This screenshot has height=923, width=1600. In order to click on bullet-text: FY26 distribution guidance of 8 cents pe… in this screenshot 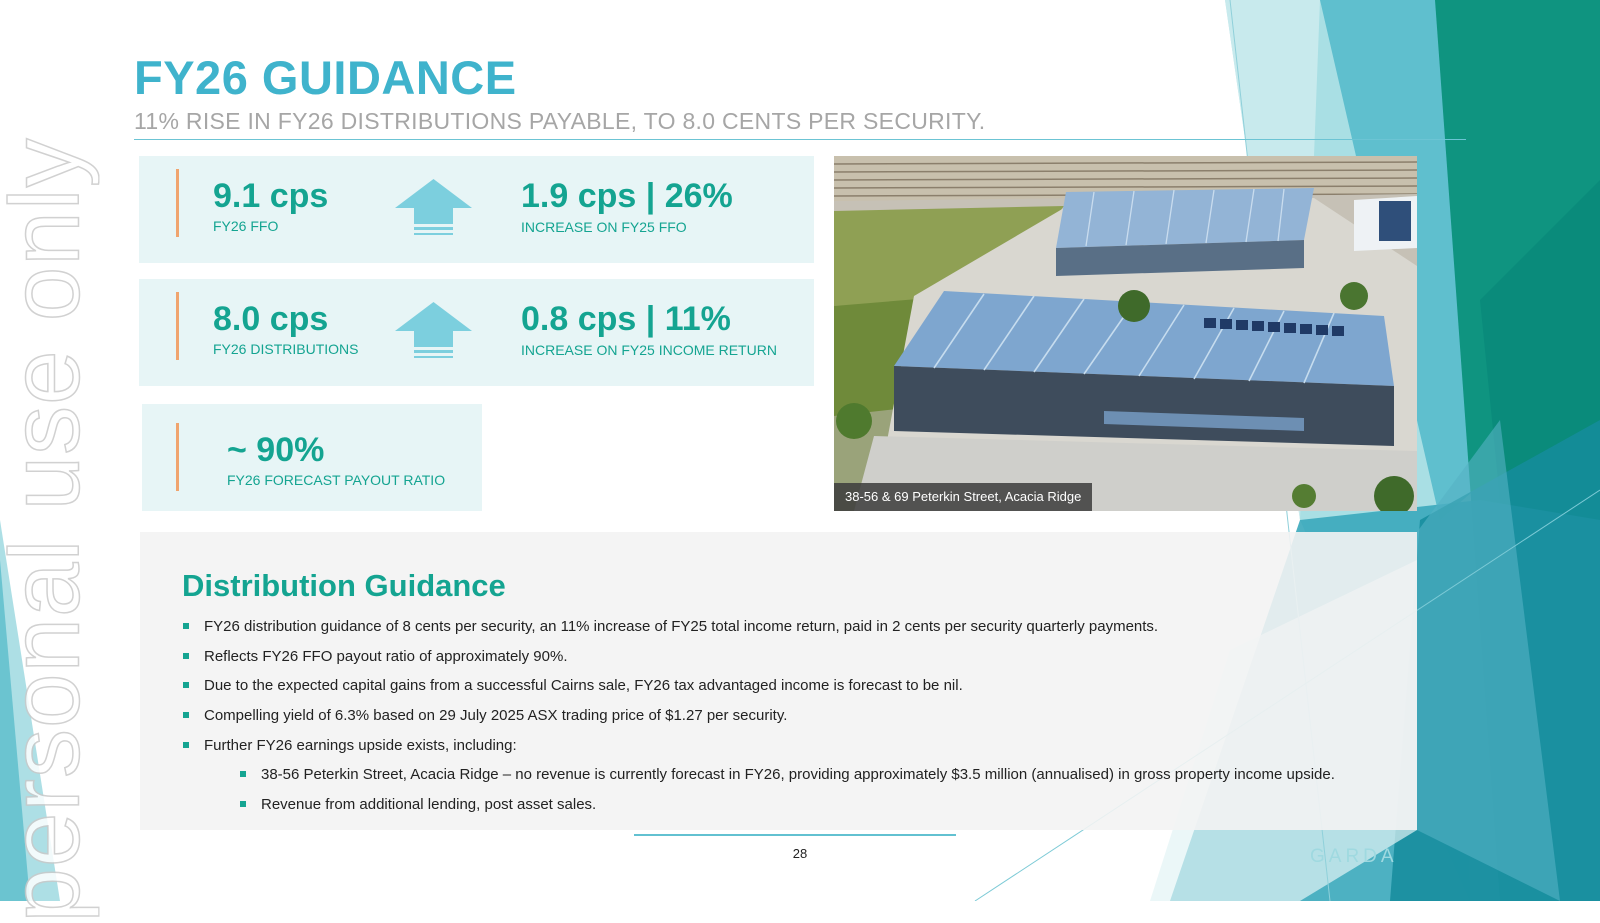, I will do `click(681, 626)`.